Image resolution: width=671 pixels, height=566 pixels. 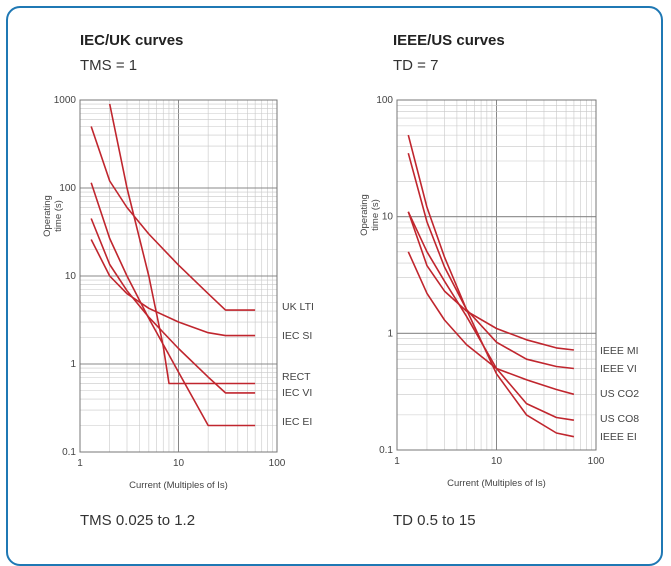 What do you see at coordinates (71, 276) in the screenshot?
I see `left-y-tick-label: 10` at bounding box center [71, 276].